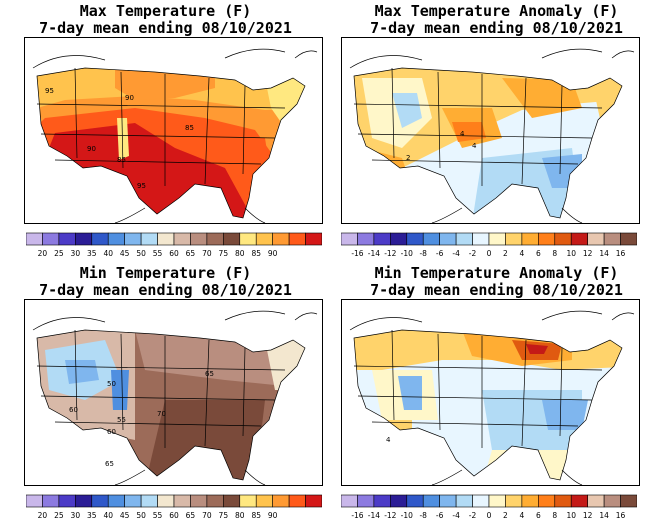 The image size is (662, 526). What do you see at coordinates (620, 515) in the screenshot?
I see `colorbar-tick-label: 16` at bounding box center [620, 515].